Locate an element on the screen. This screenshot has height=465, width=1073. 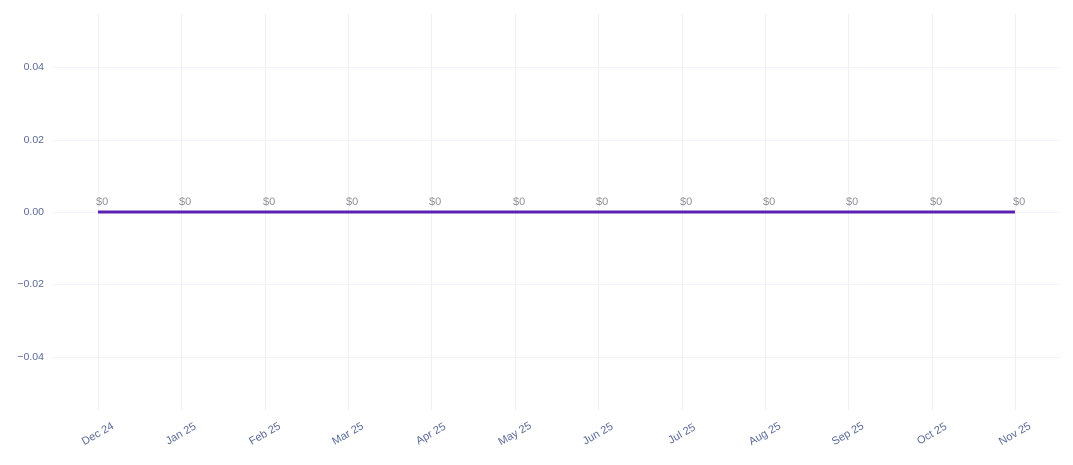
y-tick-label: −0.04 is located at coordinates (30, 357).